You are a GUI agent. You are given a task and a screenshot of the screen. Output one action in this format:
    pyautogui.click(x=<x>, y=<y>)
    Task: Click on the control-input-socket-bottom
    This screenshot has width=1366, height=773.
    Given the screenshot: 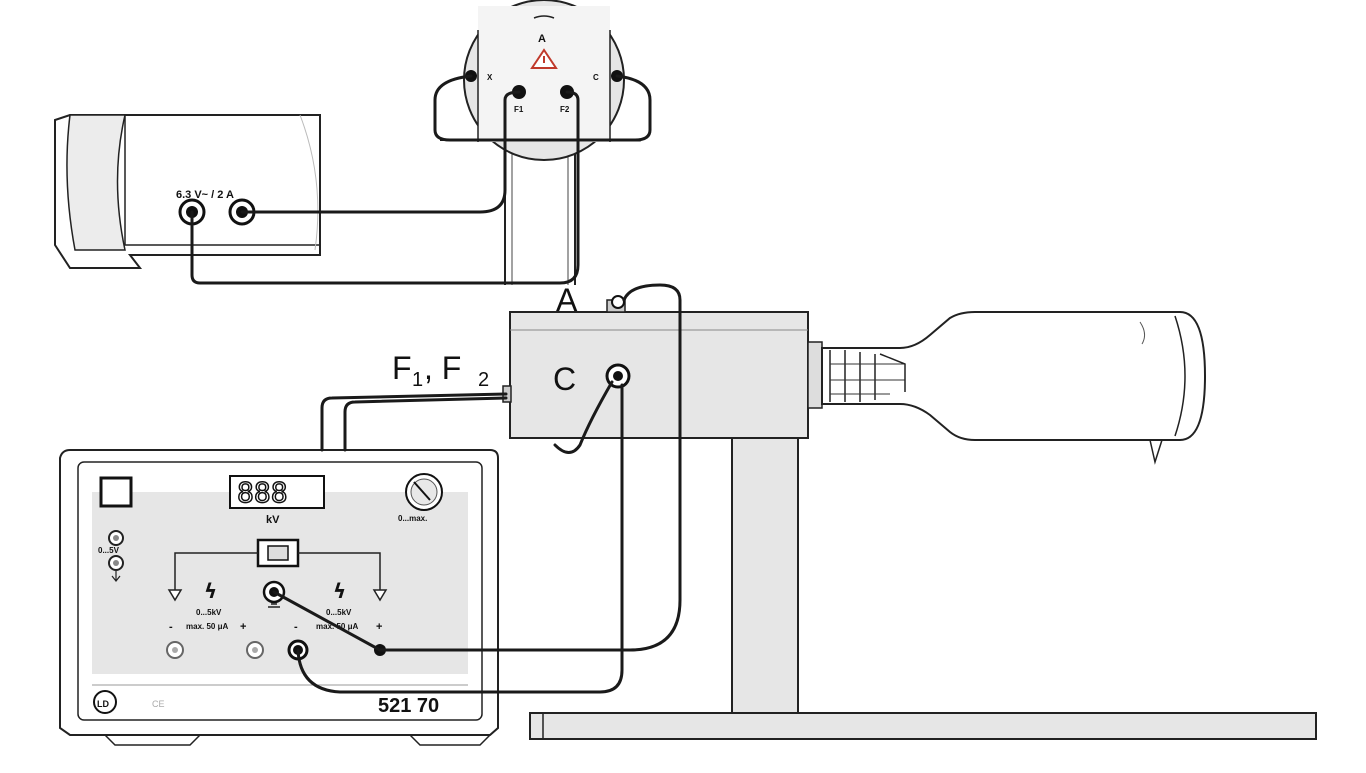 What is the action you would take?
    pyautogui.click(x=116, y=563)
    